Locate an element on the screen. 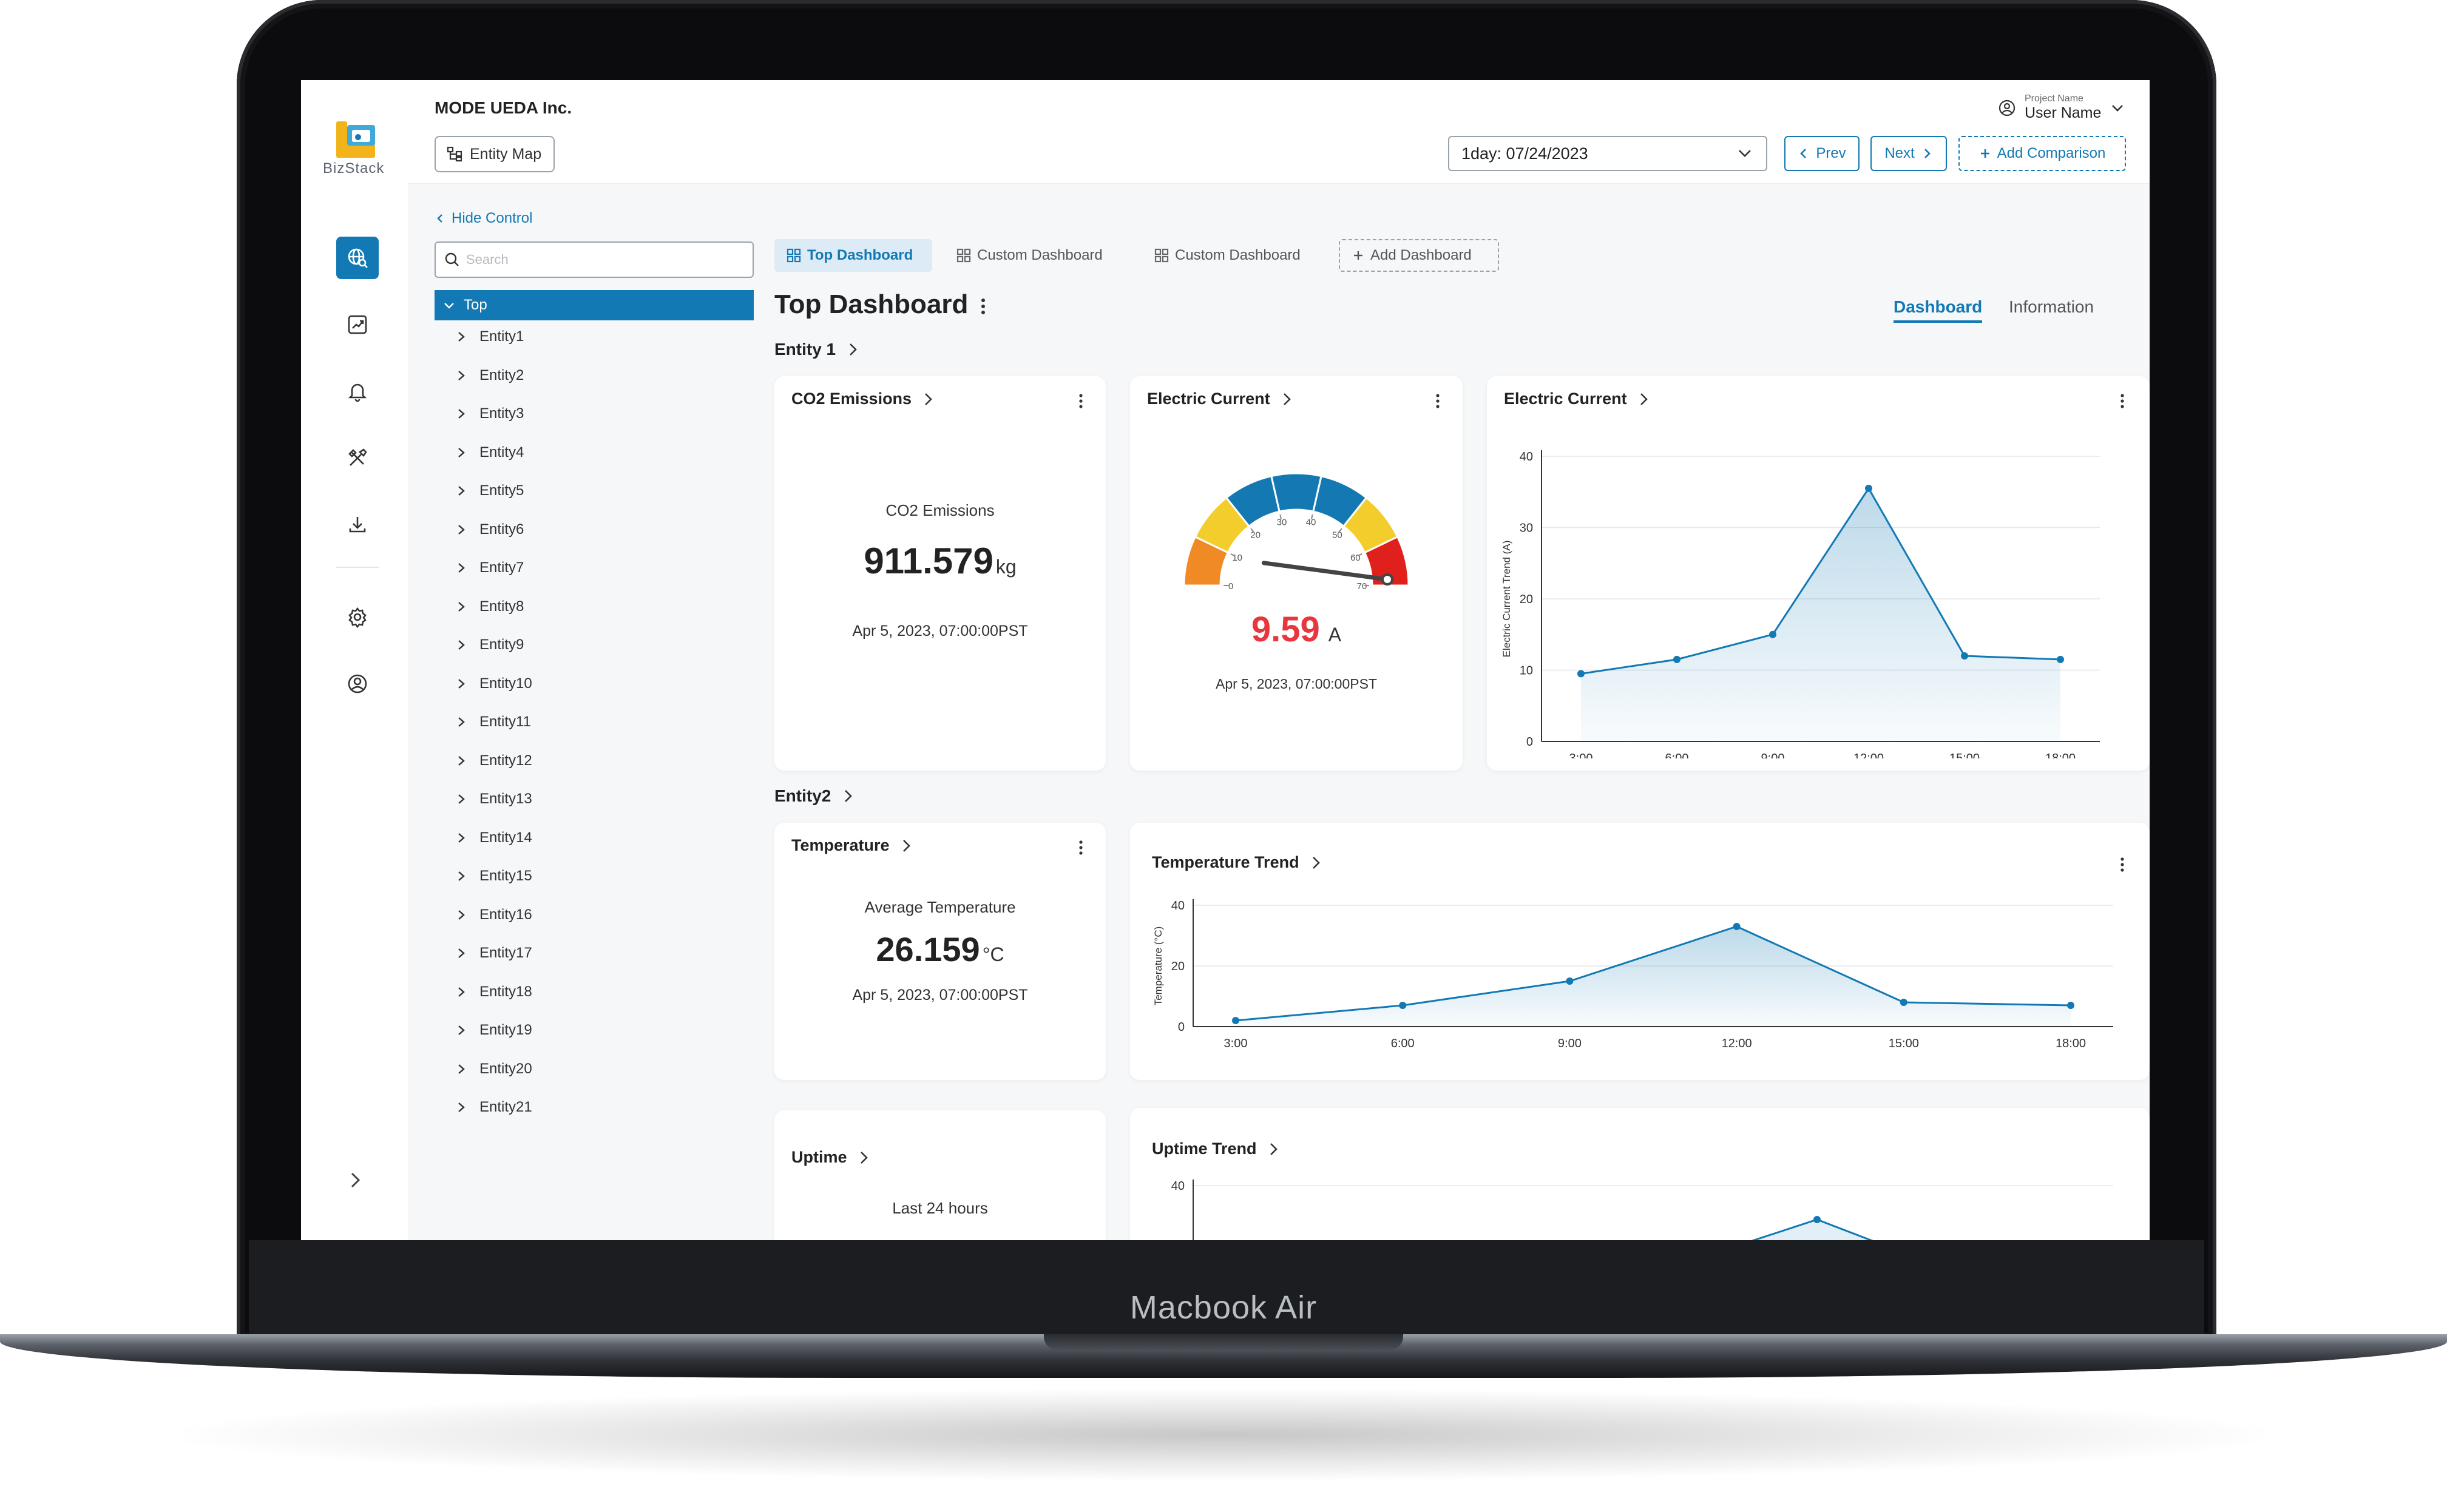 The width and height of the screenshot is (2447, 1512). gauge-tick-label: 10 is located at coordinates (1237, 558).